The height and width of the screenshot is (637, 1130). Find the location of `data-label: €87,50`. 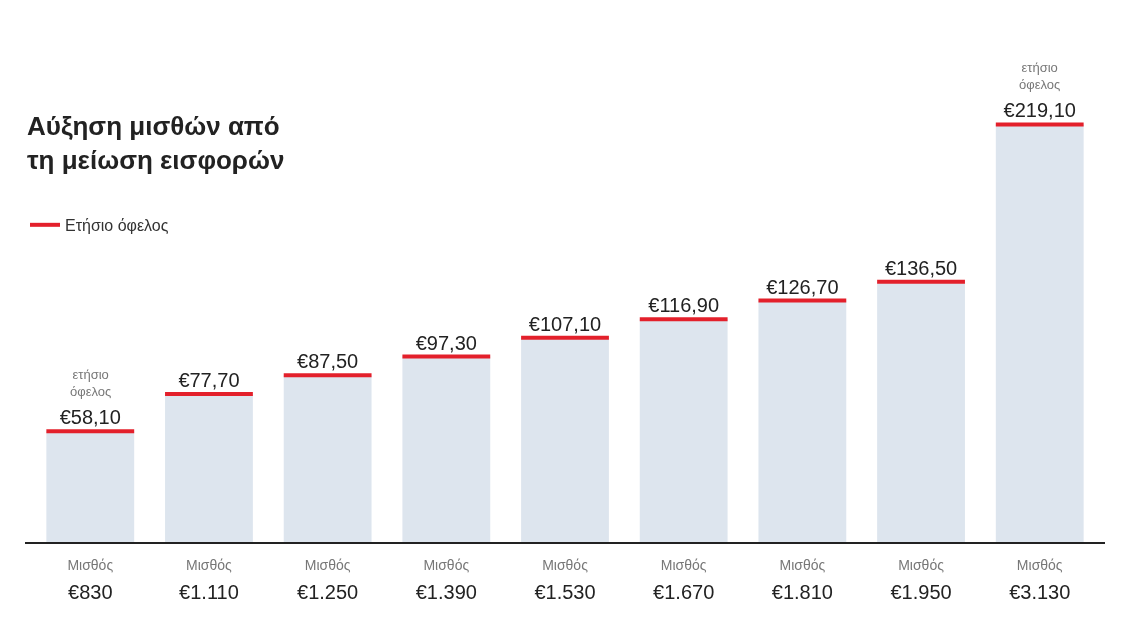

data-label: €87,50 is located at coordinates (328, 361).